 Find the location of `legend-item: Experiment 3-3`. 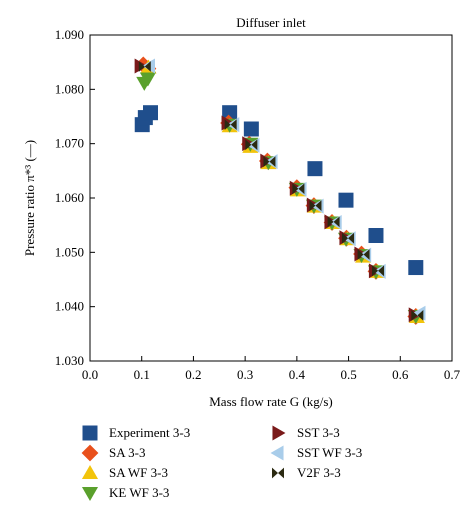

legend-item: Experiment 3-3 is located at coordinates (135, 433).